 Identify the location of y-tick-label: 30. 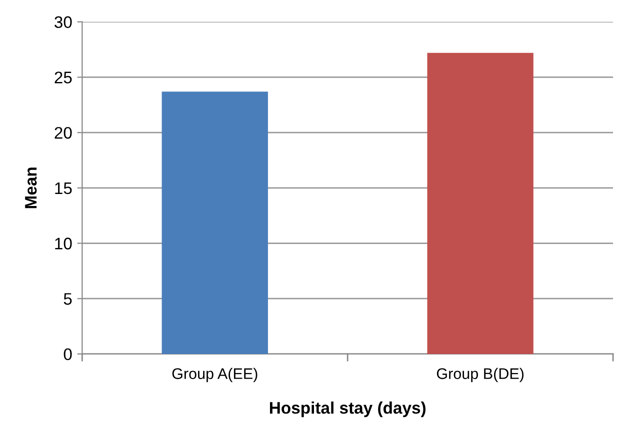
(63, 22).